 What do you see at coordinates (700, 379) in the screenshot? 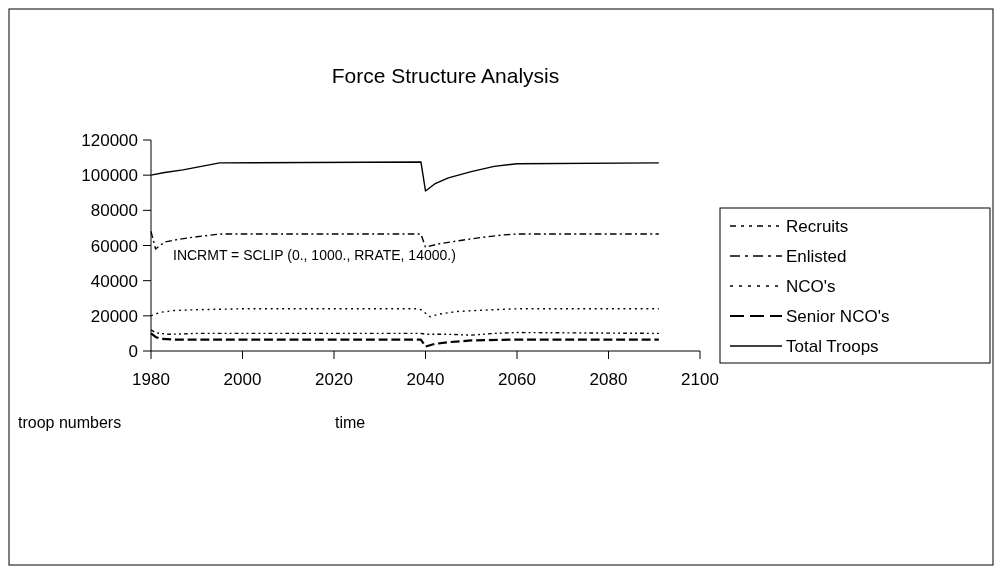
I see `x-tick-label: 2100` at bounding box center [700, 379].